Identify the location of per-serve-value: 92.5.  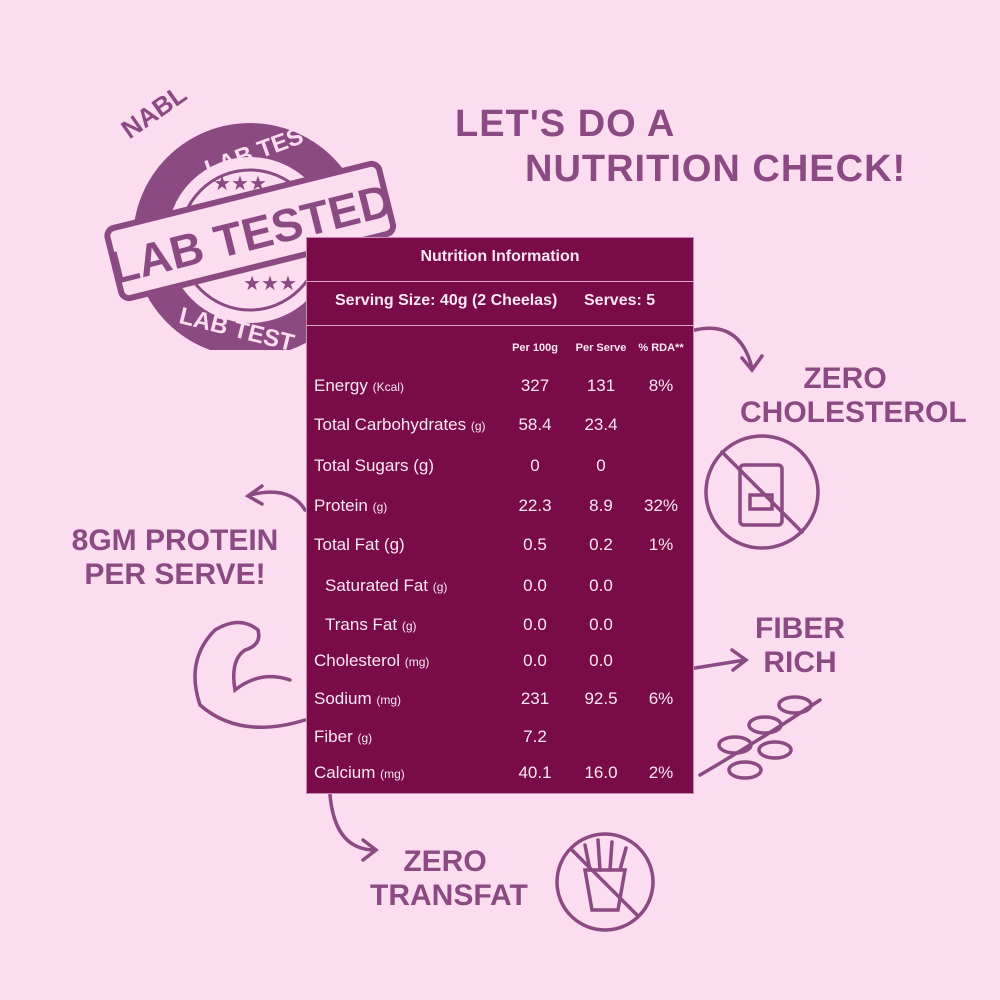
(601, 698).